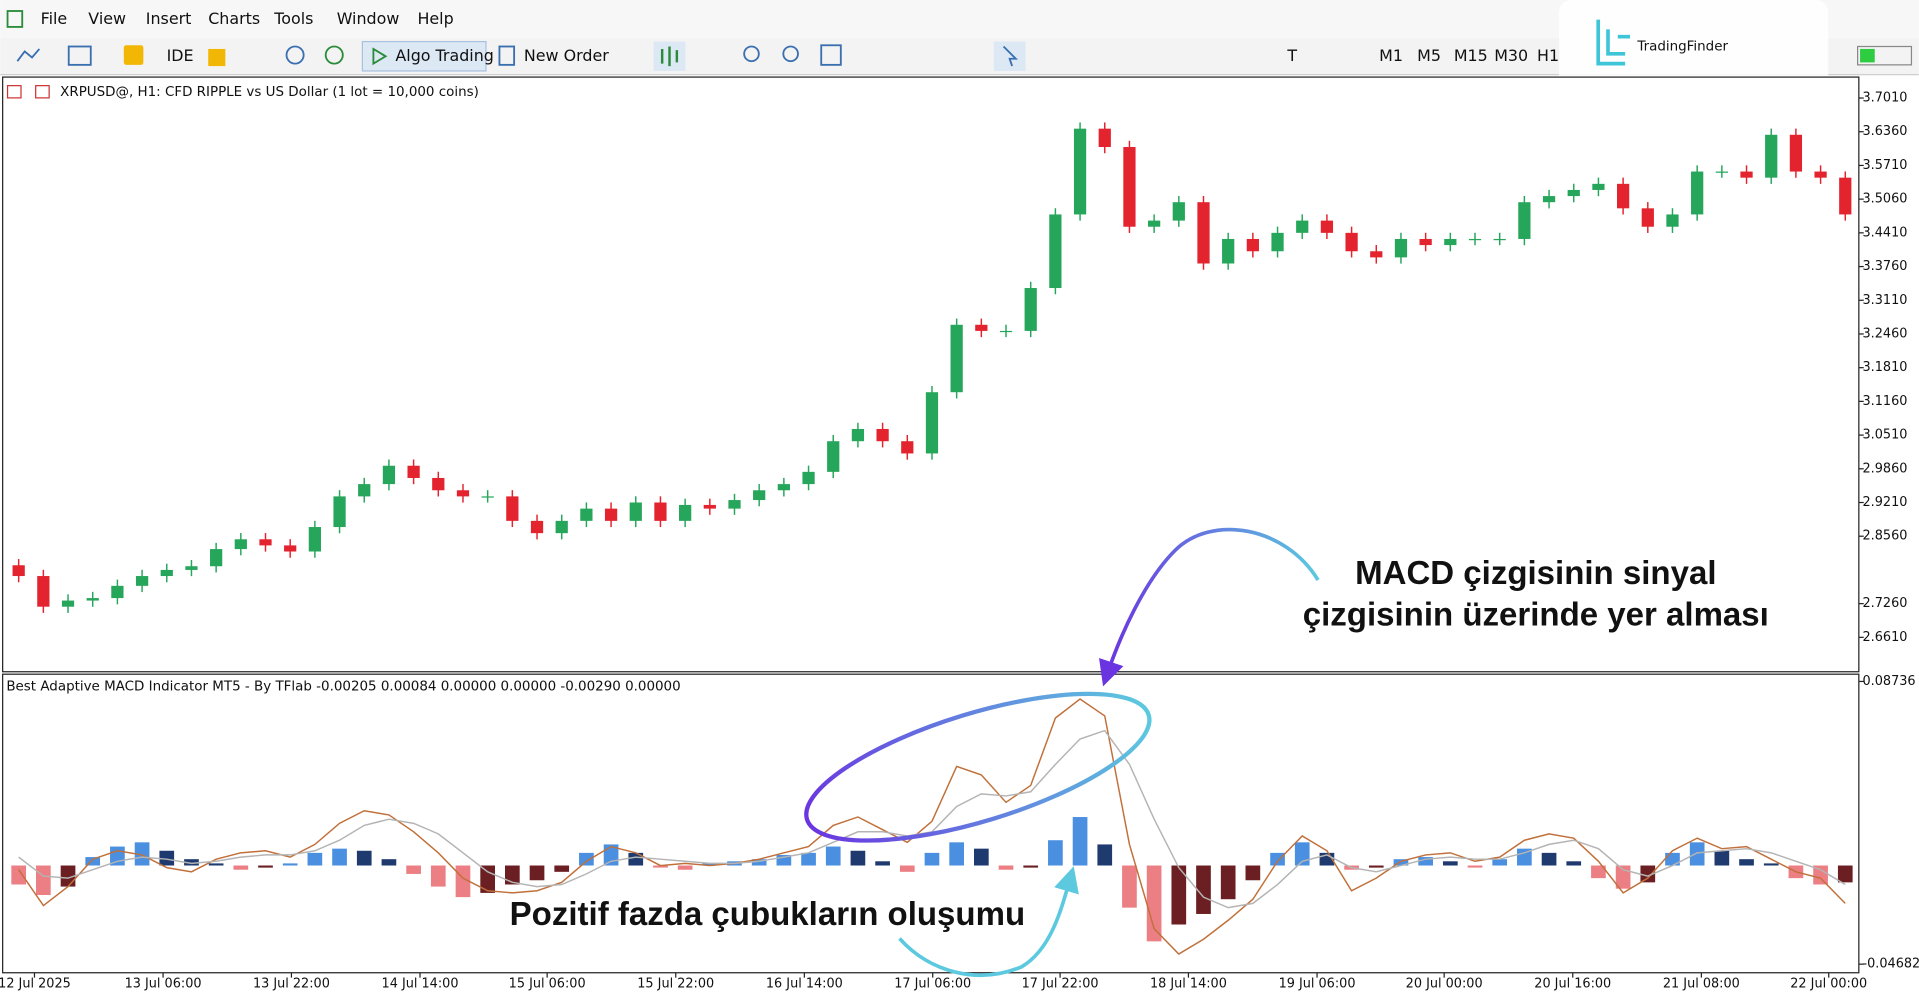 Image resolution: width=1919 pixels, height=996 pixels. What do you see at coordinates (1885, 637) in the screenshot?
I see `y-tick-label: 2.6610` at bounding box center [1885, 637].